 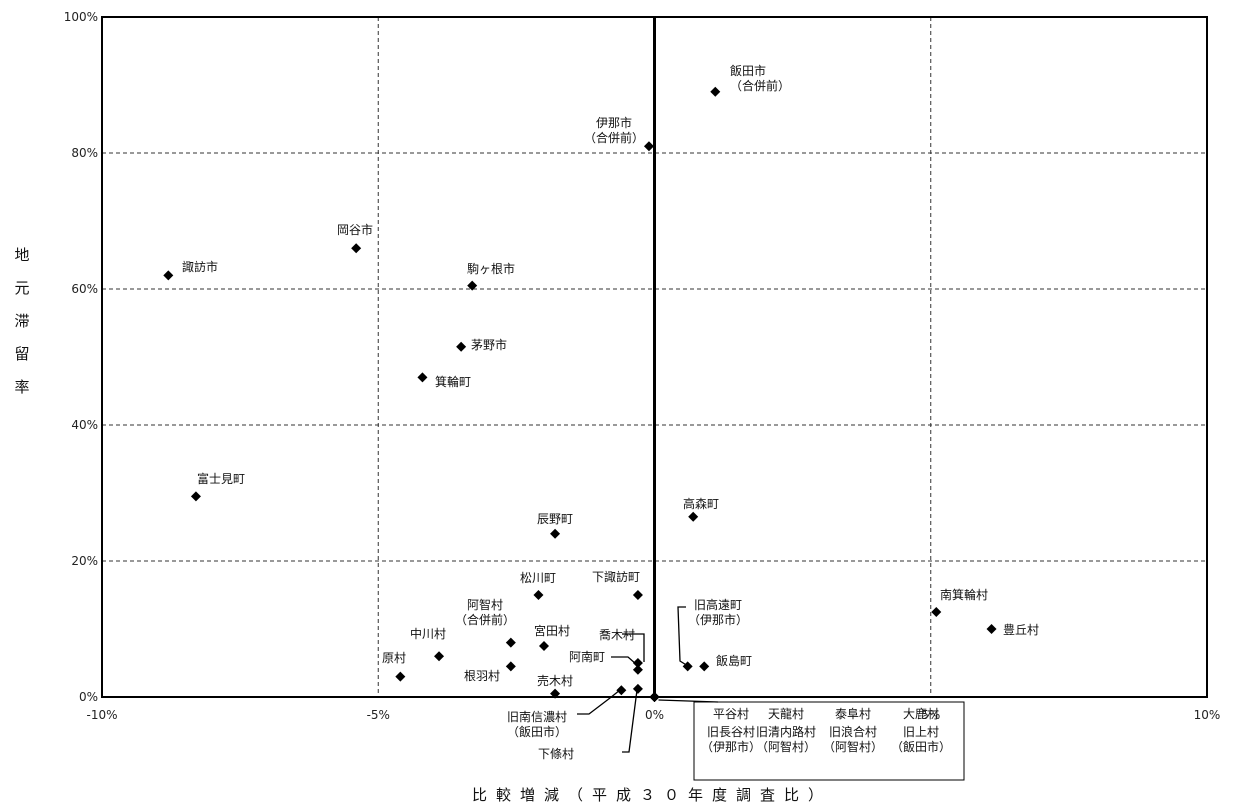 What do you see at coordinates (101, 715) in the screenshot?
I see `x-tick-label: -10%` at bounding box center [101, 715].